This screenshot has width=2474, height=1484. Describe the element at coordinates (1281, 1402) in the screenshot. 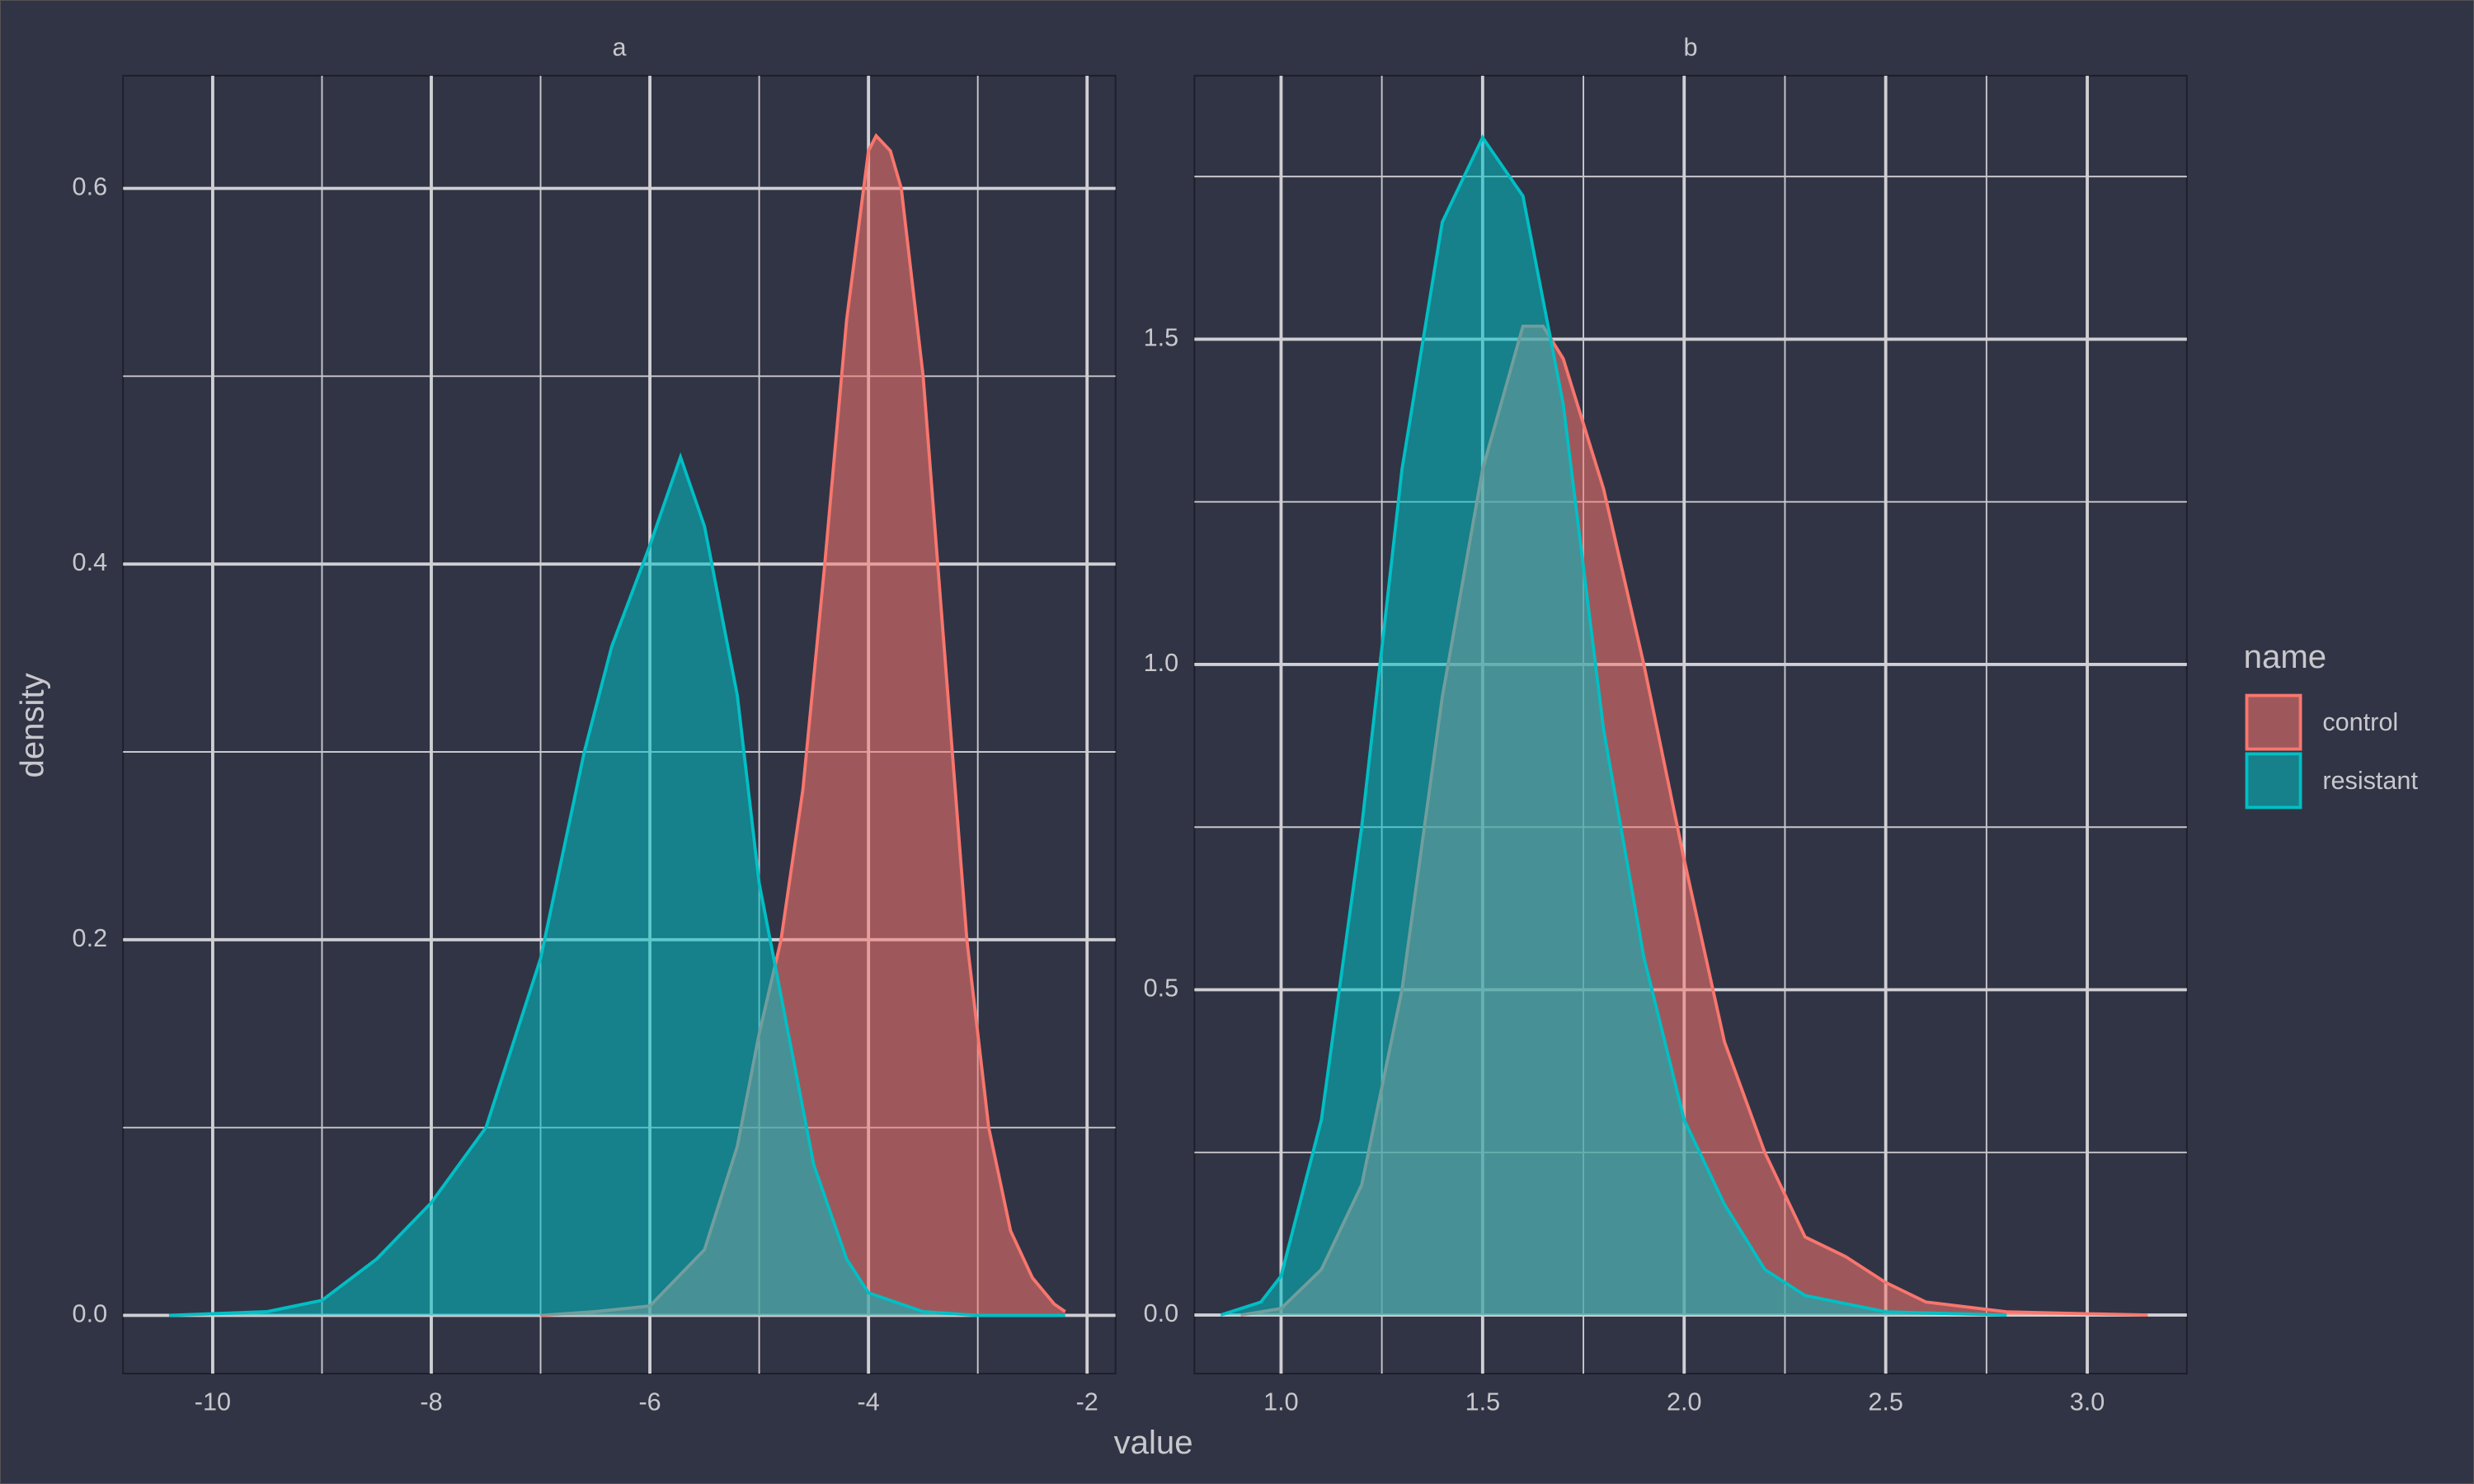

I see `x-tick-label: 1.0` at that location.